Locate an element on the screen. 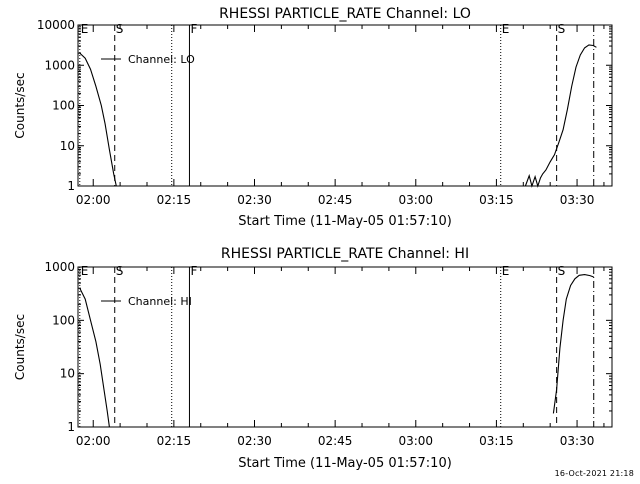 This screenshot has height=484, width=640. panel-1-y-tick-label: 100 is located at coordinates (63, 106).